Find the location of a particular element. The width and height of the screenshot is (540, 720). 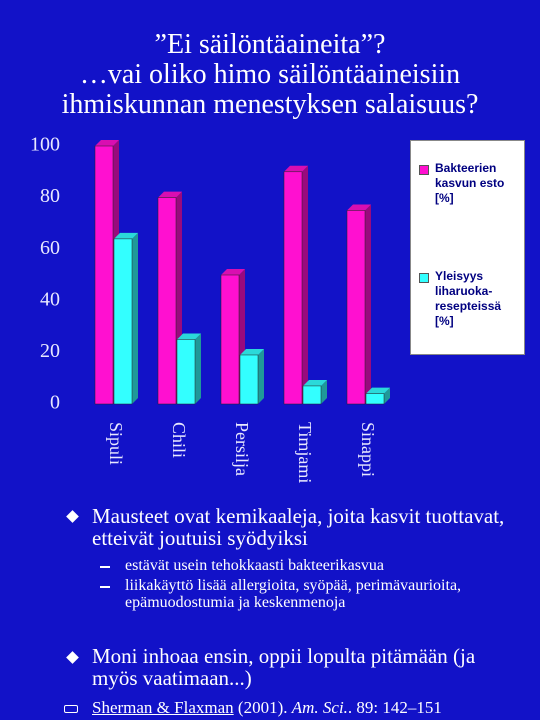

y-tick-label: 40 is located at coordinates (50, 299).